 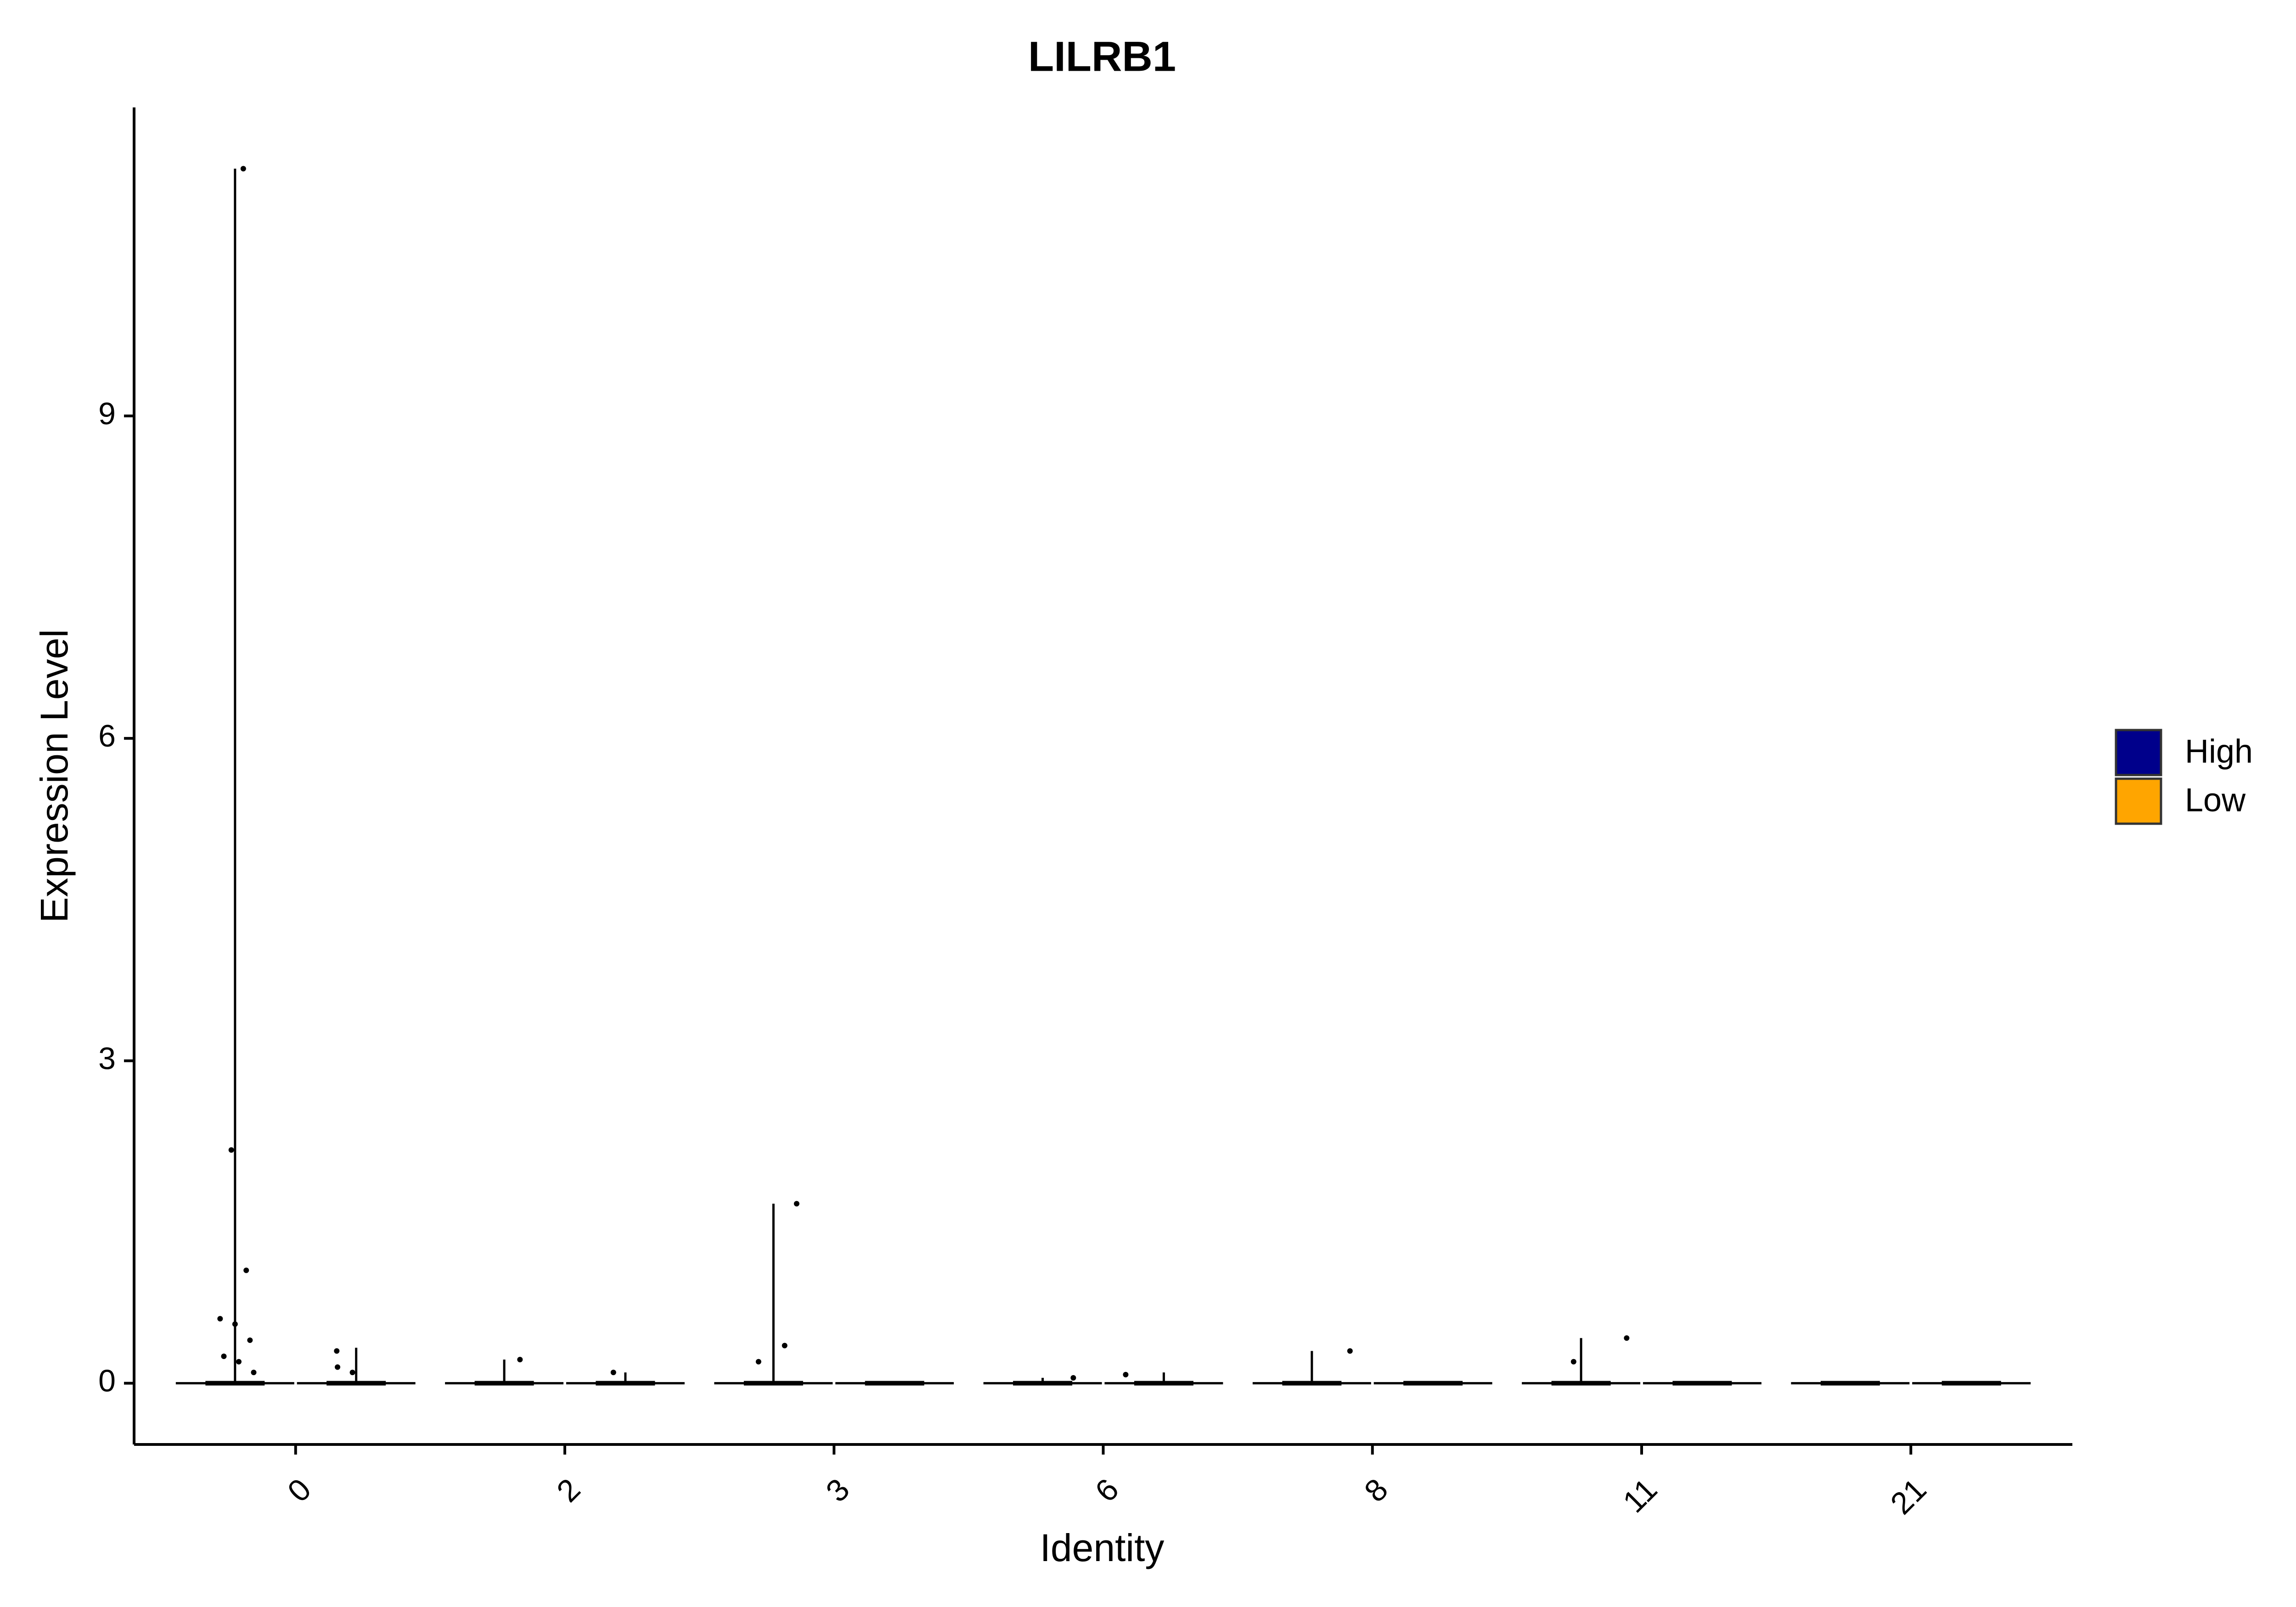 I want to click on y-tick-label: 9, so click(x=107, y=413).